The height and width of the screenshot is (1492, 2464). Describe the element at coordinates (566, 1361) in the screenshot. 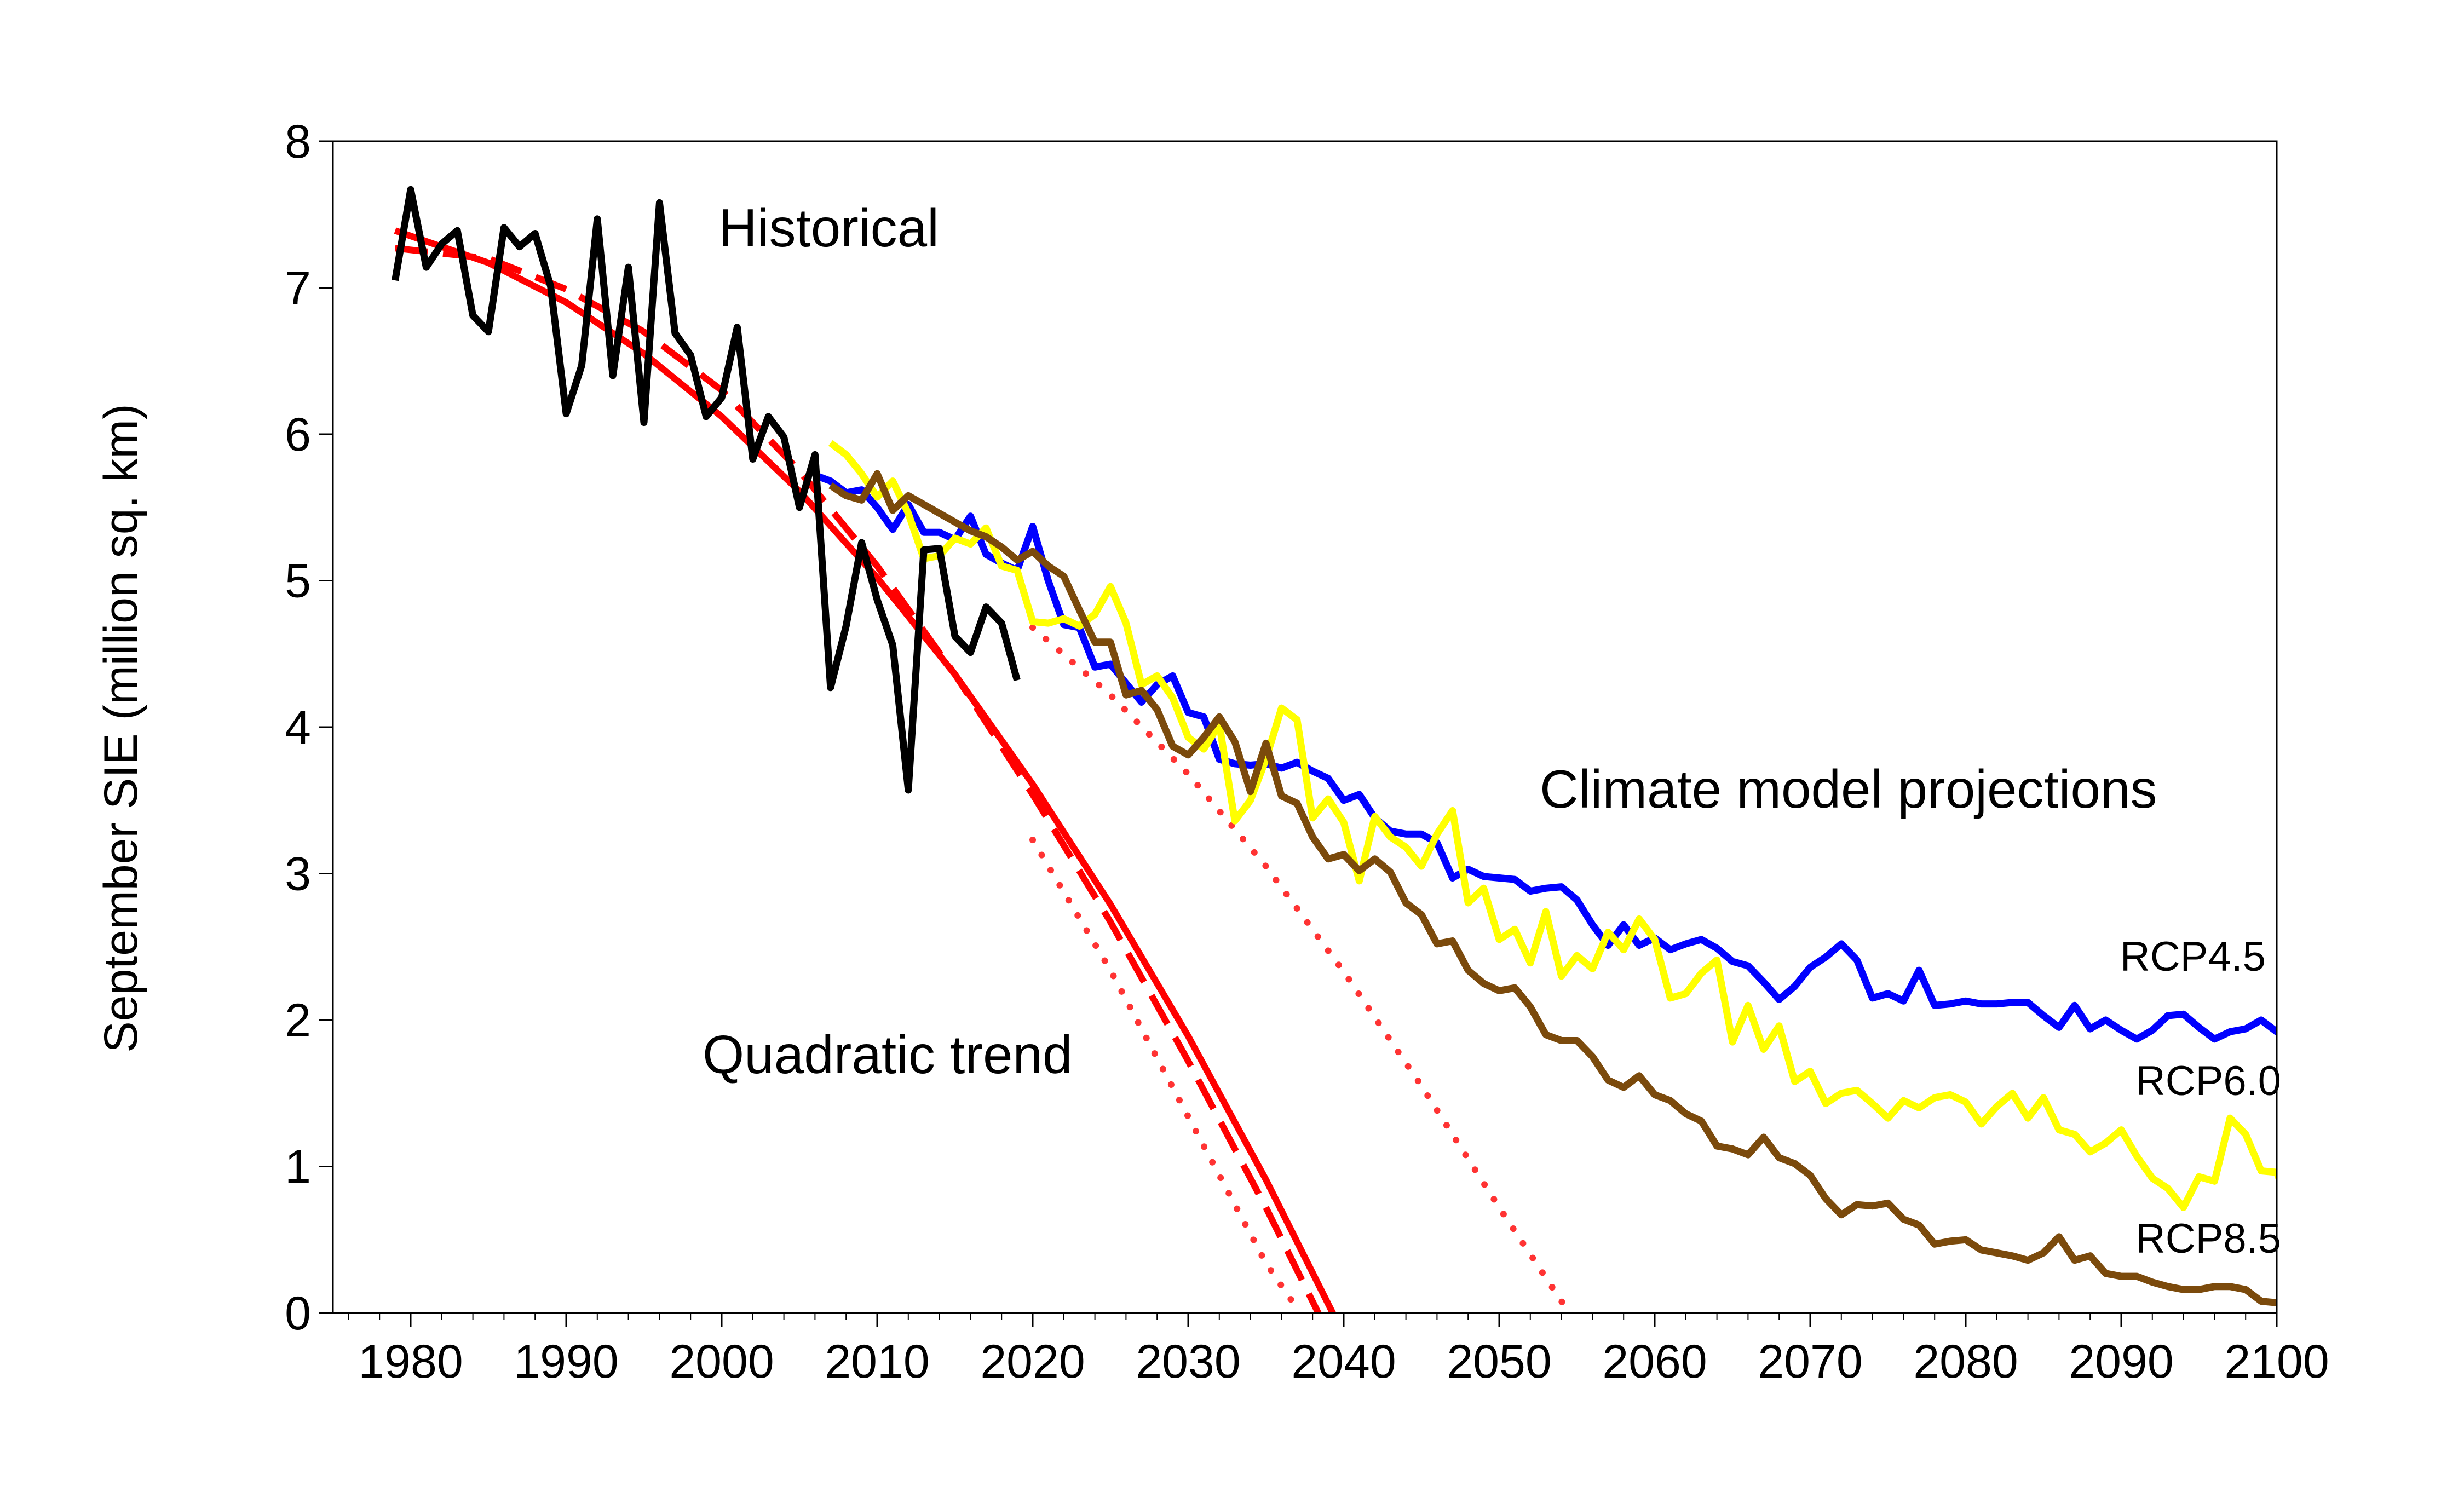

I see `x-tick-label: 1990` at that location.